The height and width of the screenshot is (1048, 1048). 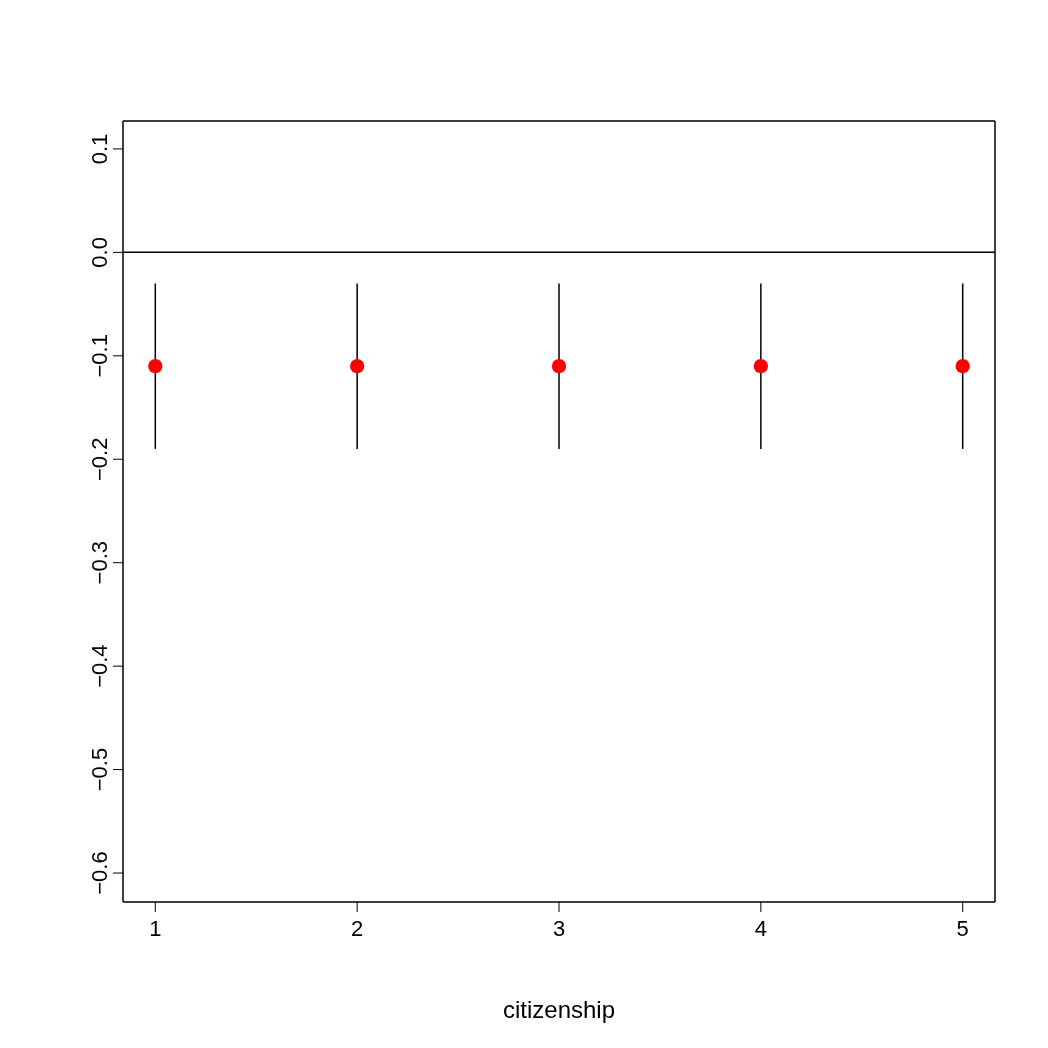 I want to click on x-tick-label: 5, so click(x=962, y=928).